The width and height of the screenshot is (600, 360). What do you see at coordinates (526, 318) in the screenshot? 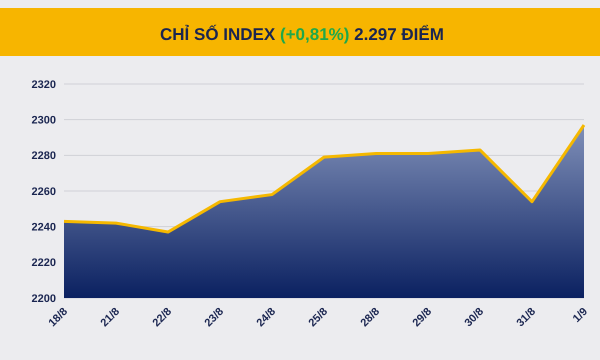
I see `x-tick-label: 31/8` at bounding box center [526, 318].